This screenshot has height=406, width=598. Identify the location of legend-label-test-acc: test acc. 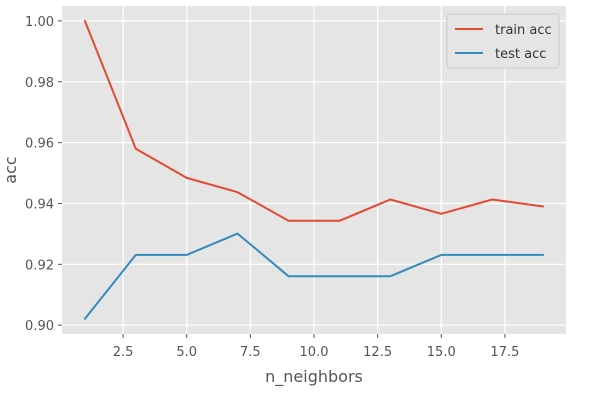
(520, 54).